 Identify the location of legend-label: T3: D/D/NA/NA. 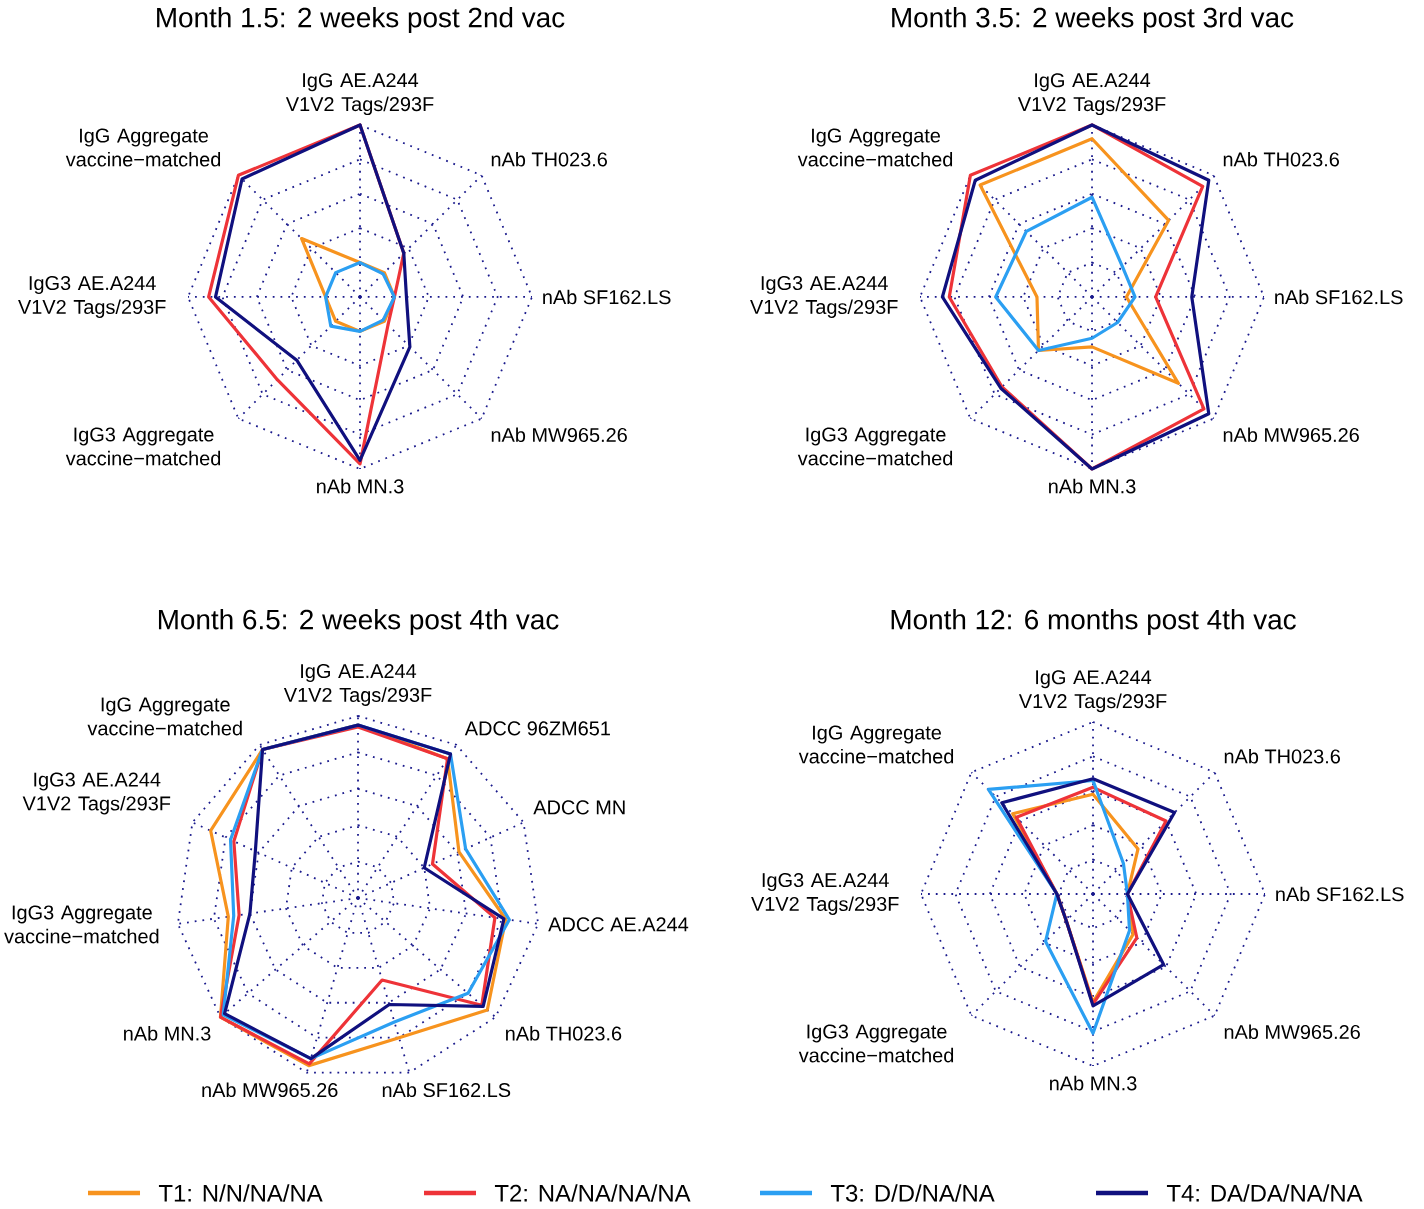
(912, 1193).